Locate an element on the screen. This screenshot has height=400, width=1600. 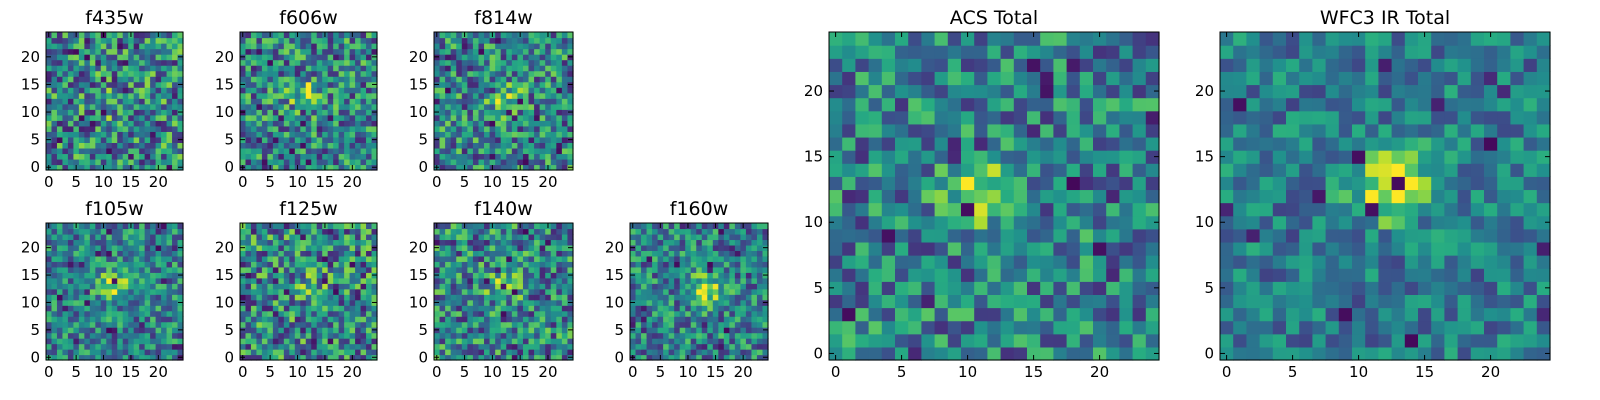
y-tick-label: 15 is located at coordinates (30, 84).